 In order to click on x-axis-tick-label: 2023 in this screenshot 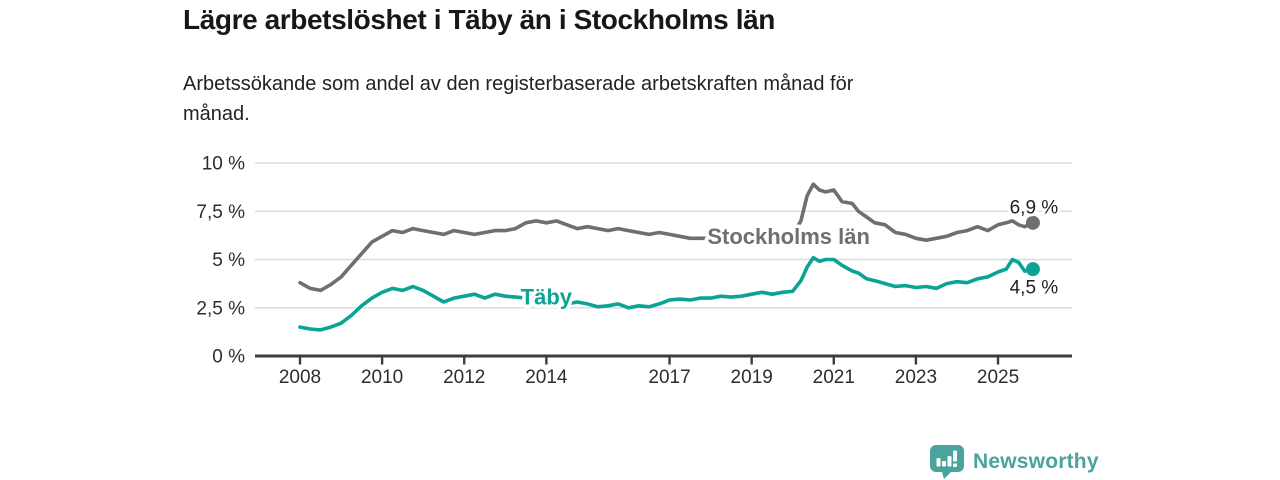, I will do `click(916, 377)`.